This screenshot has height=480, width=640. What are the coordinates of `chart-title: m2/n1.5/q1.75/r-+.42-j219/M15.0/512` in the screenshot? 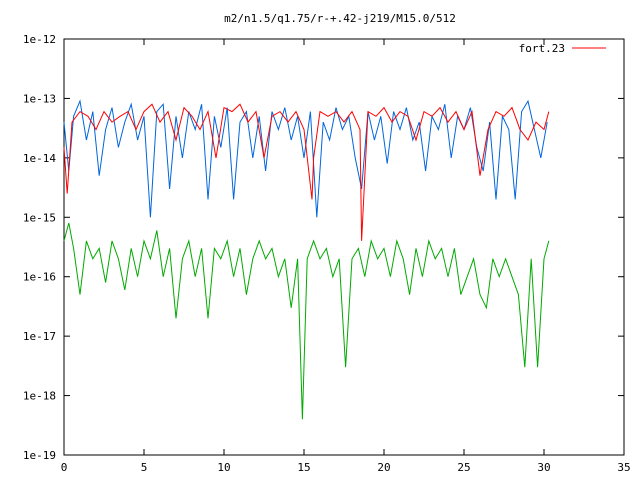 It's located at (340, 18).